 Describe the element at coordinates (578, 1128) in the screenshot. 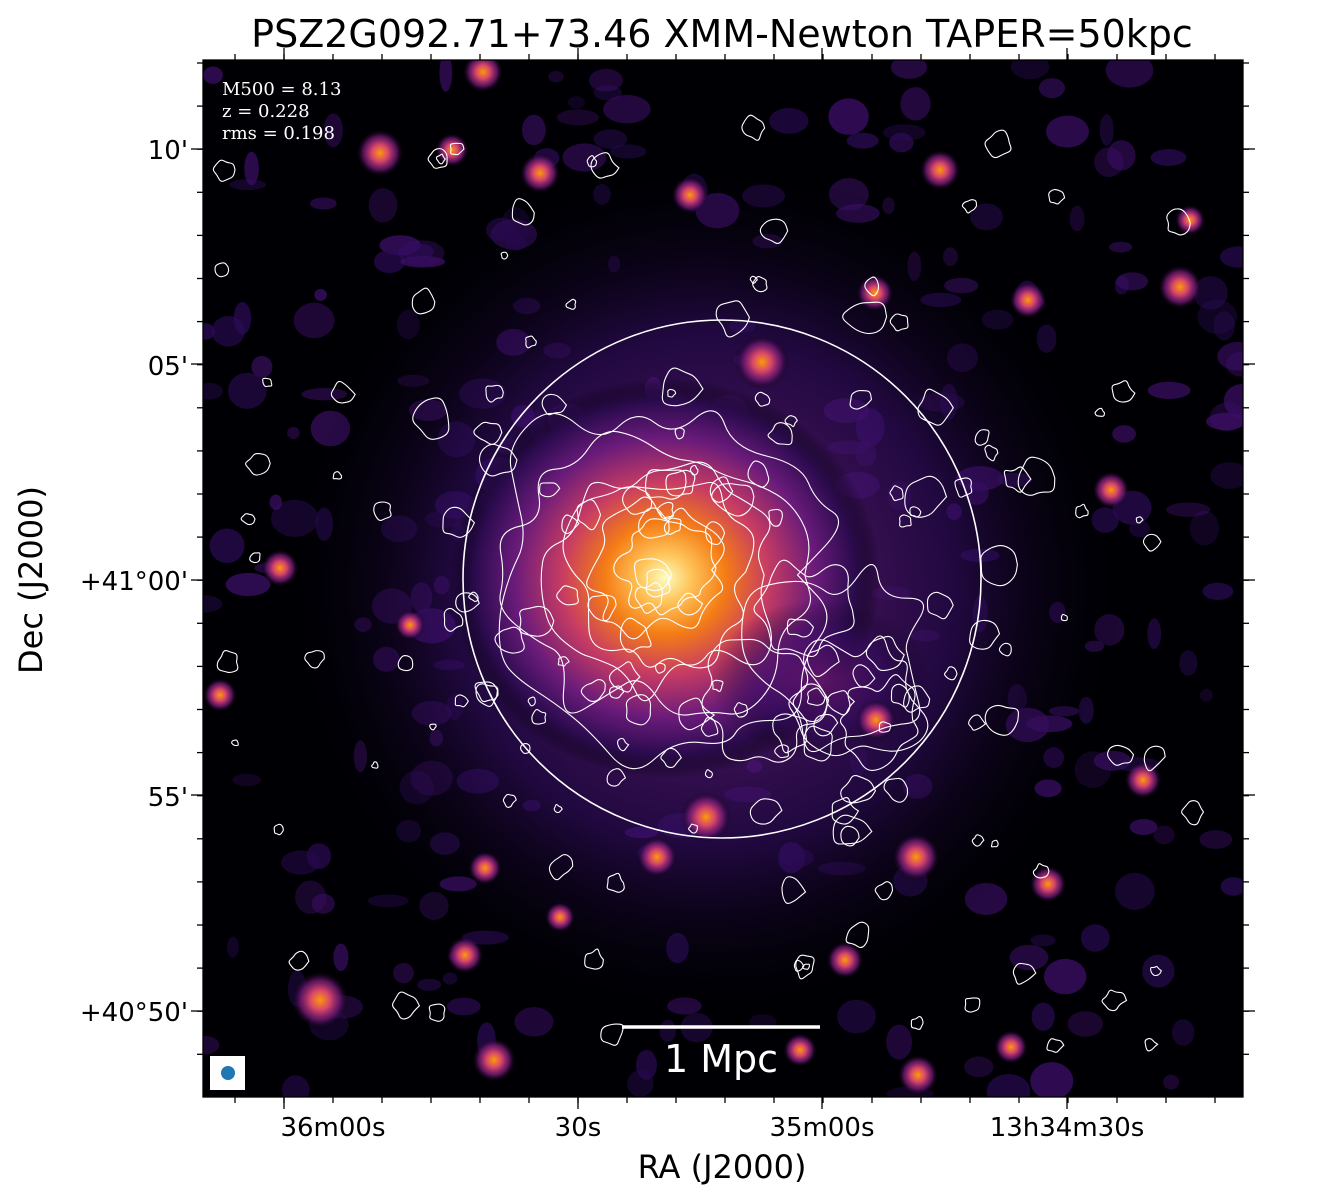

I see `x-tick-label: 30s` at that location.